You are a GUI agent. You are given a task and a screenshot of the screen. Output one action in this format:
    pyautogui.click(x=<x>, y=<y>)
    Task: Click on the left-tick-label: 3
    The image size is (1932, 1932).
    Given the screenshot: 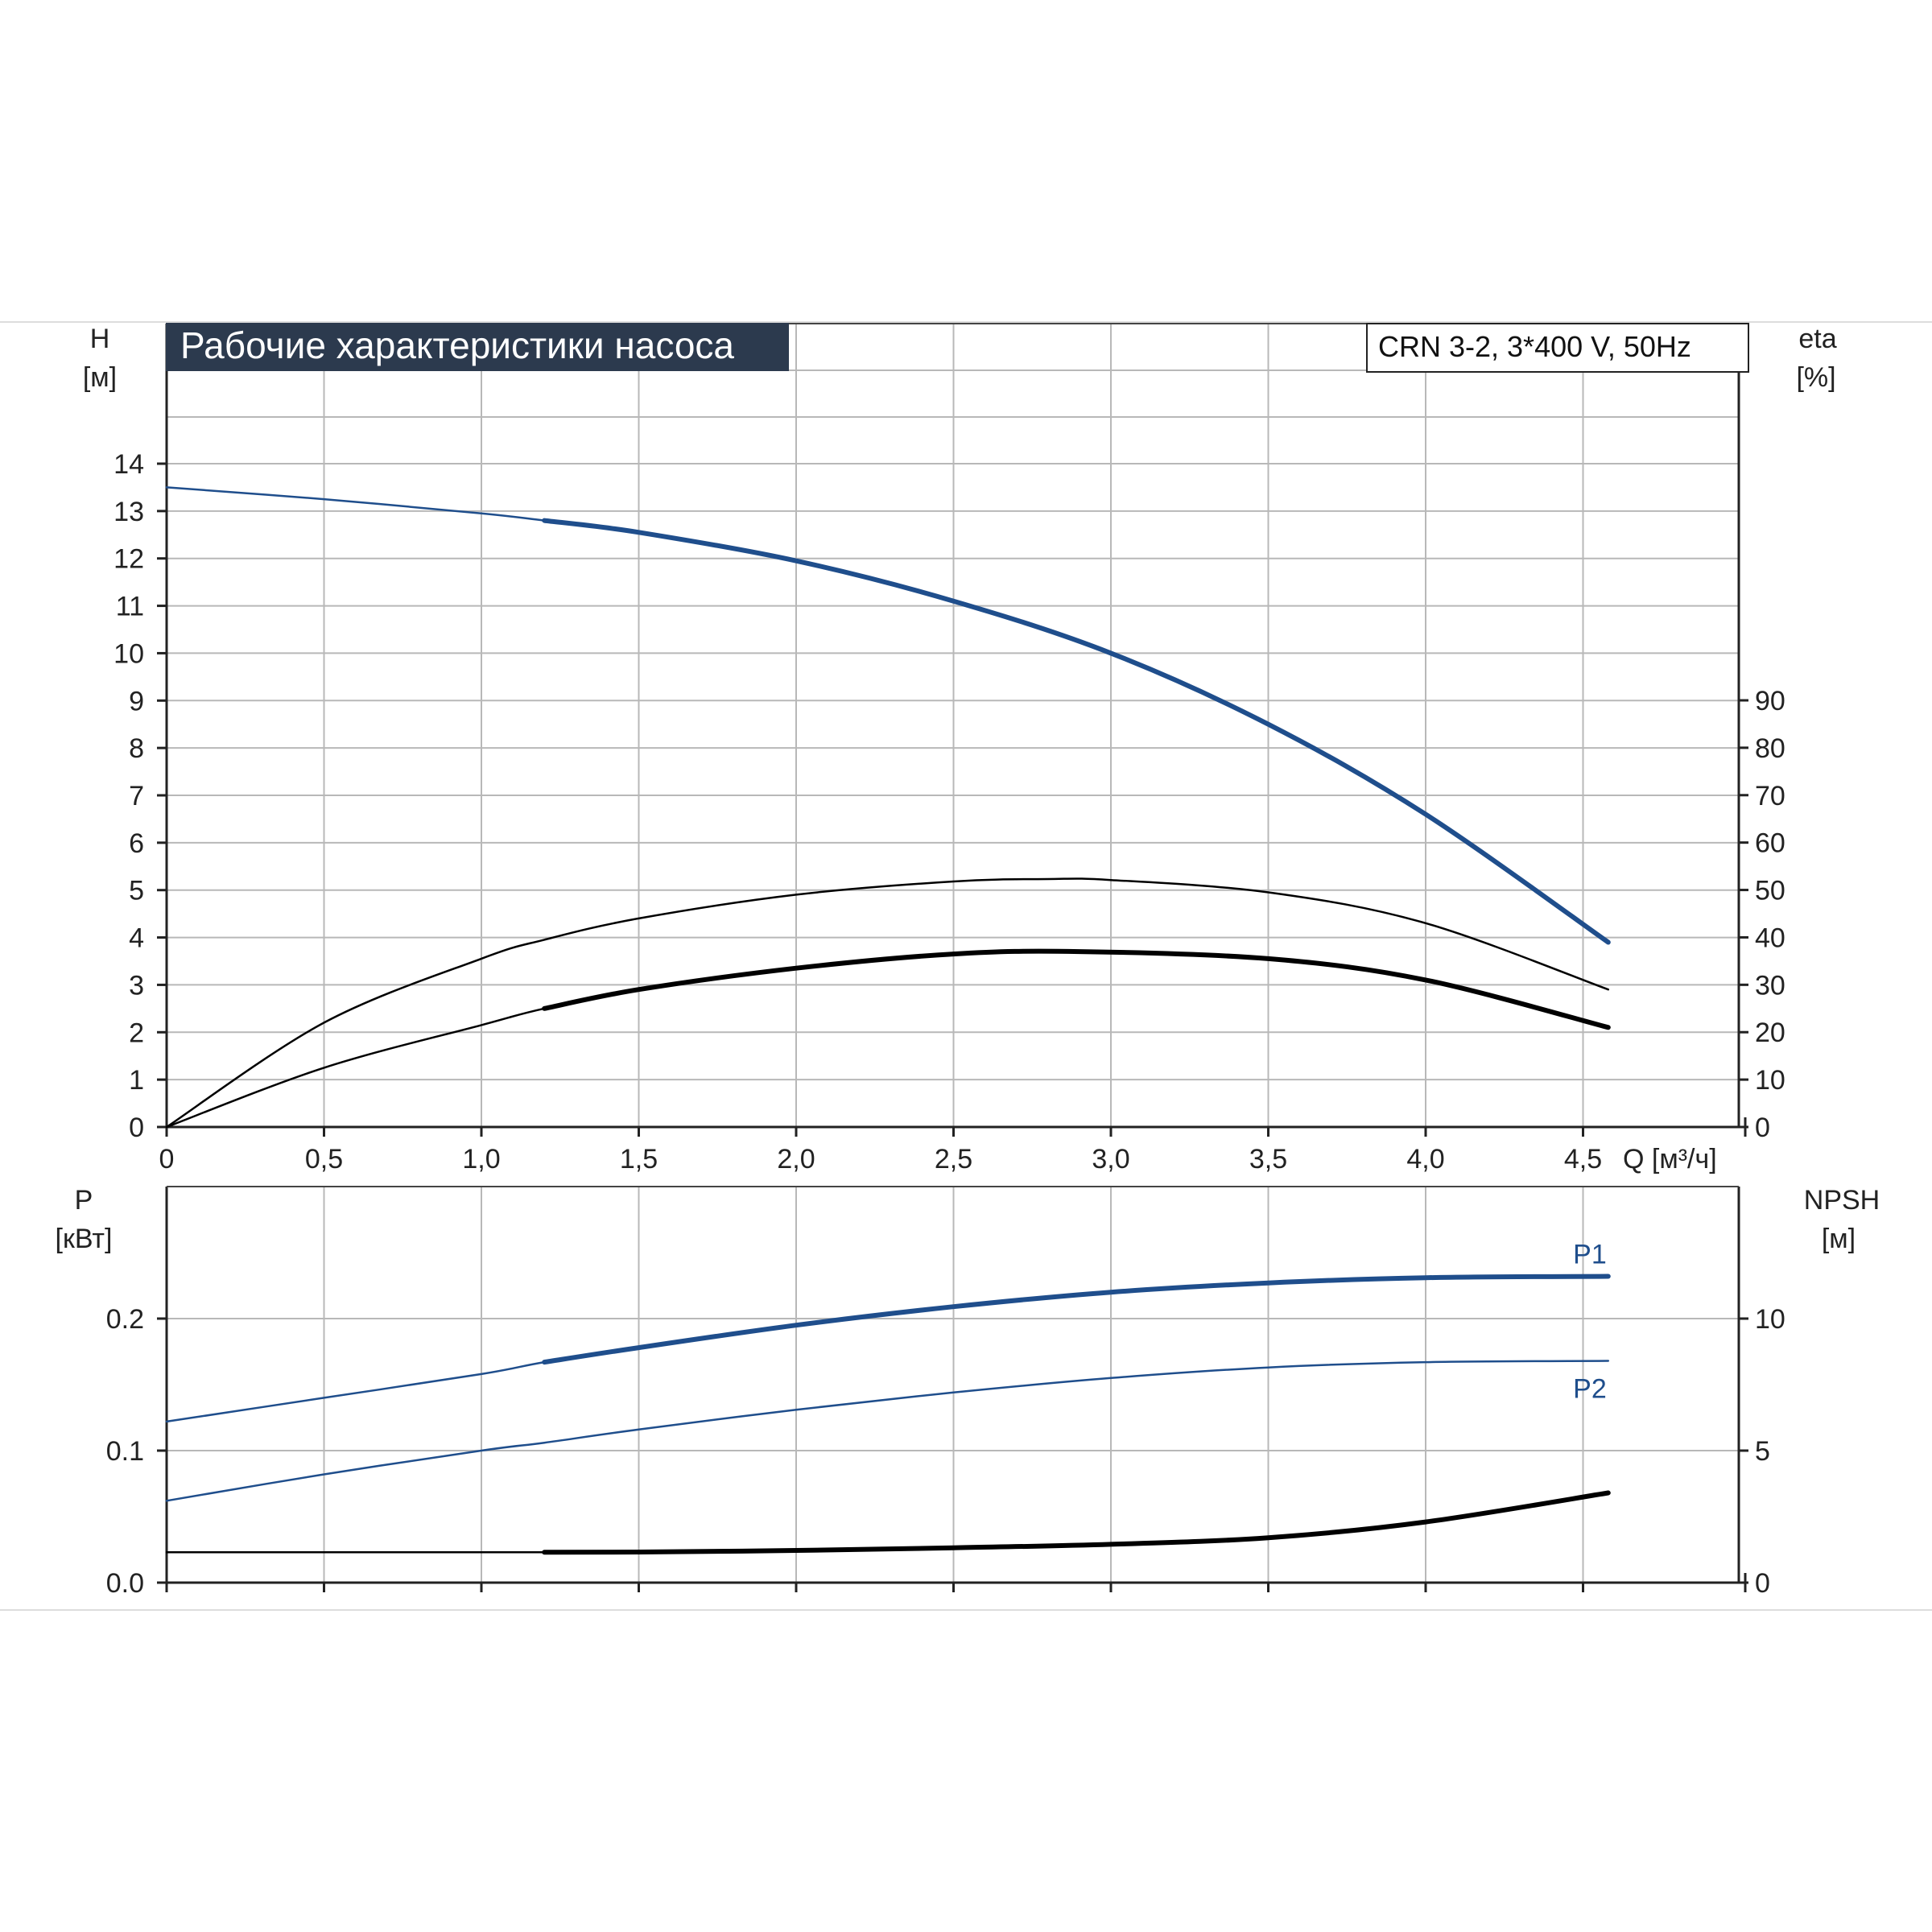 What is the action you would take?
    pyautogui.click(x=136, y=985)
    